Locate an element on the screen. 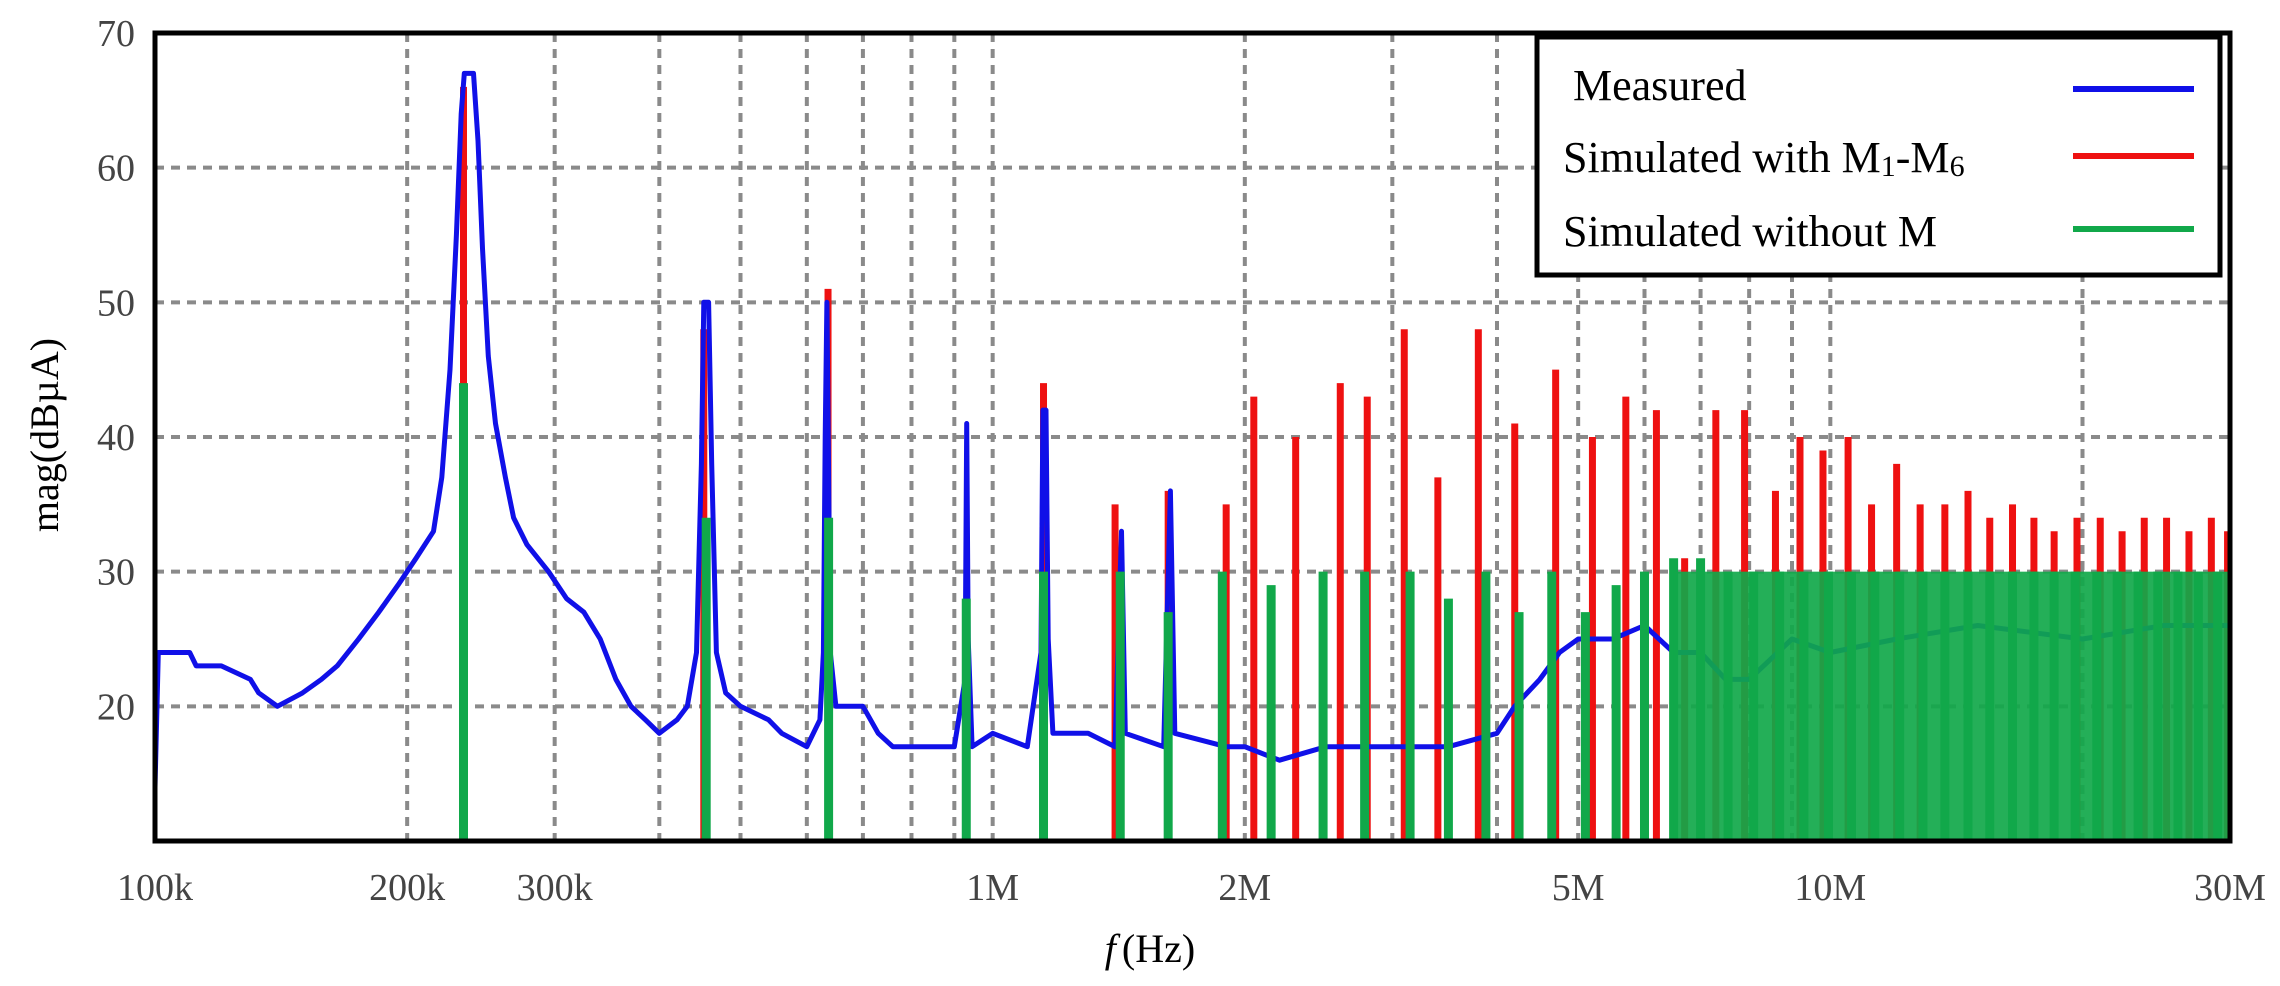  y-tick-label: 20 is located at coordinates (116, 707).